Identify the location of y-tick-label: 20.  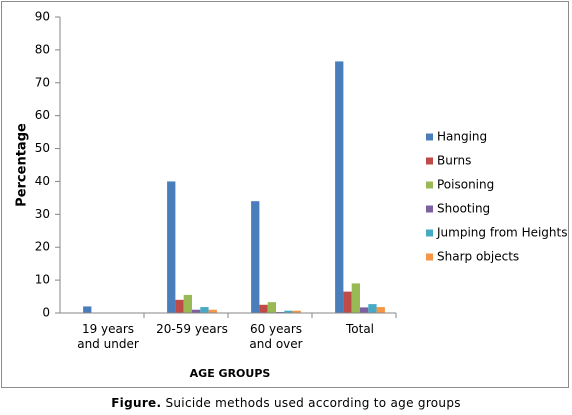
(42, 247).